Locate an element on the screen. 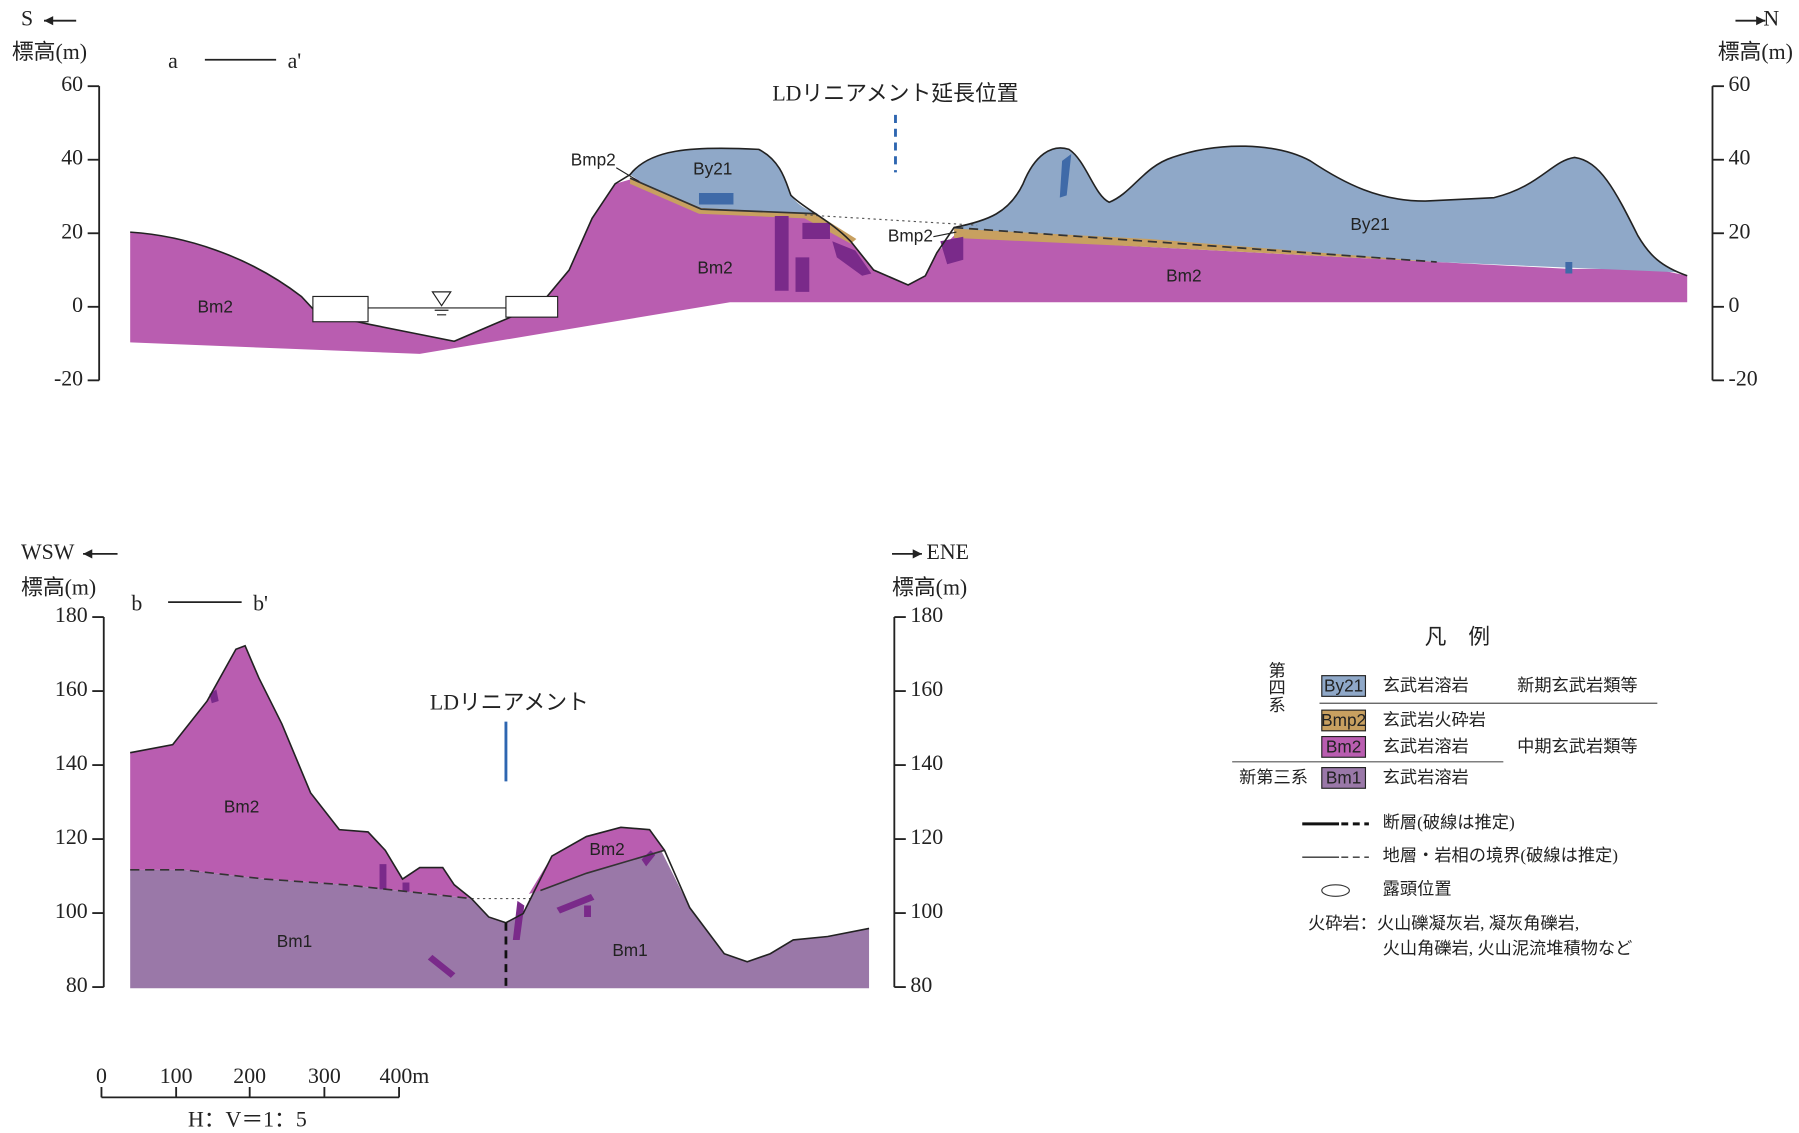  scale-bar: 0 100 200 300 400m H：V＝1：5 is located at coordinates (262, 1098).